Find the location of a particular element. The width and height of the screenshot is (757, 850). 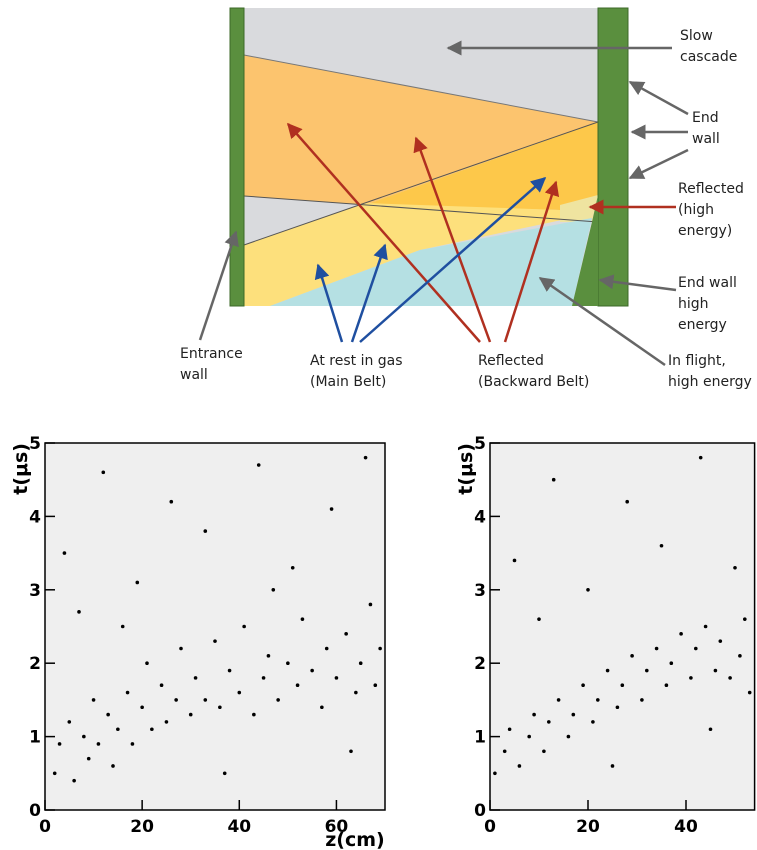

end-wall-high is located at coordinates (585, 250).